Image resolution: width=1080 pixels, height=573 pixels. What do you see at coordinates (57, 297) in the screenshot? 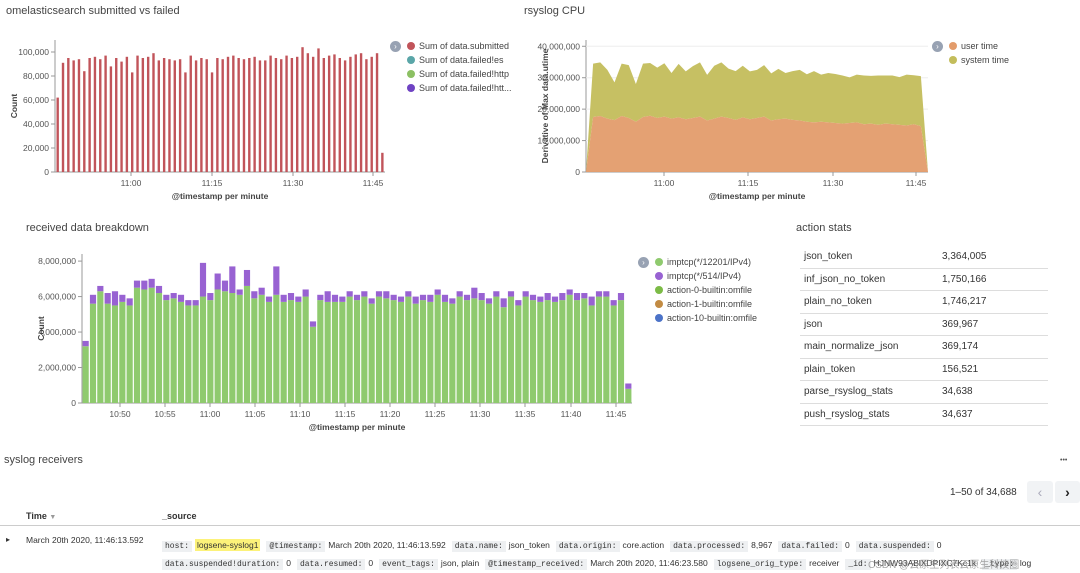
I see `y-tick-label: 6,000,000` at bounding box center [57, 297].